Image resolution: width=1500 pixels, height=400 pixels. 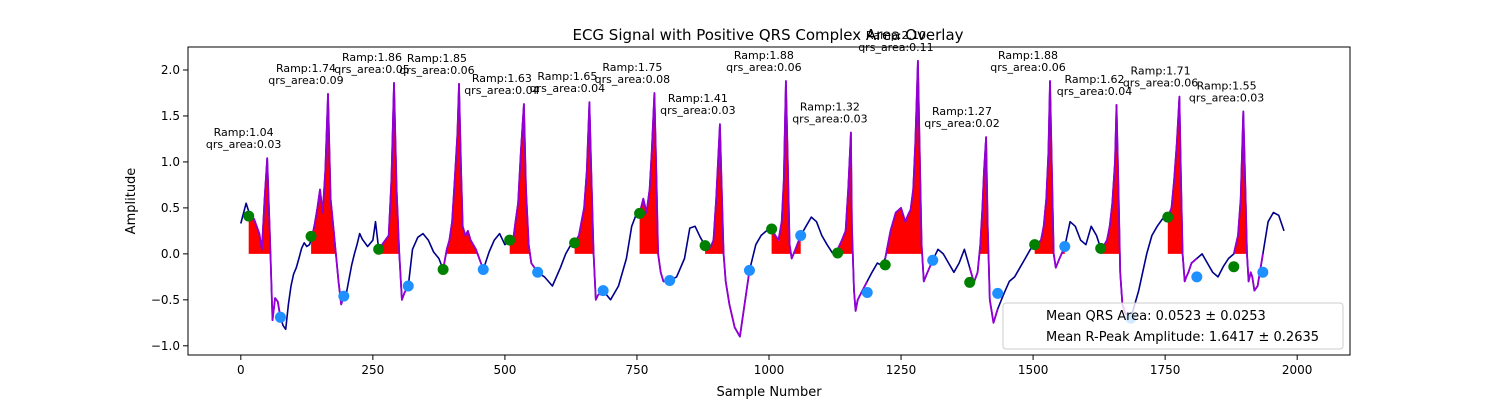 I want to click on beat-qrs-area-label: qrs_area:0.02, so click(x=961, y=123).